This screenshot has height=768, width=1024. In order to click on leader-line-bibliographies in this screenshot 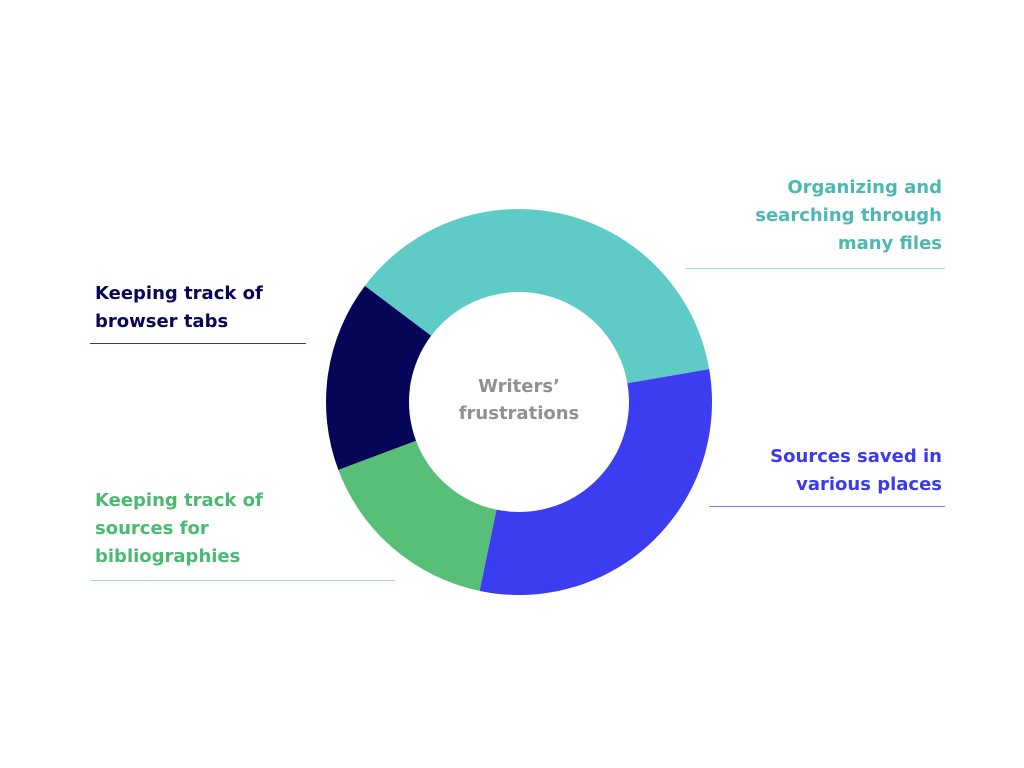, I will do `click(242, 580)`.